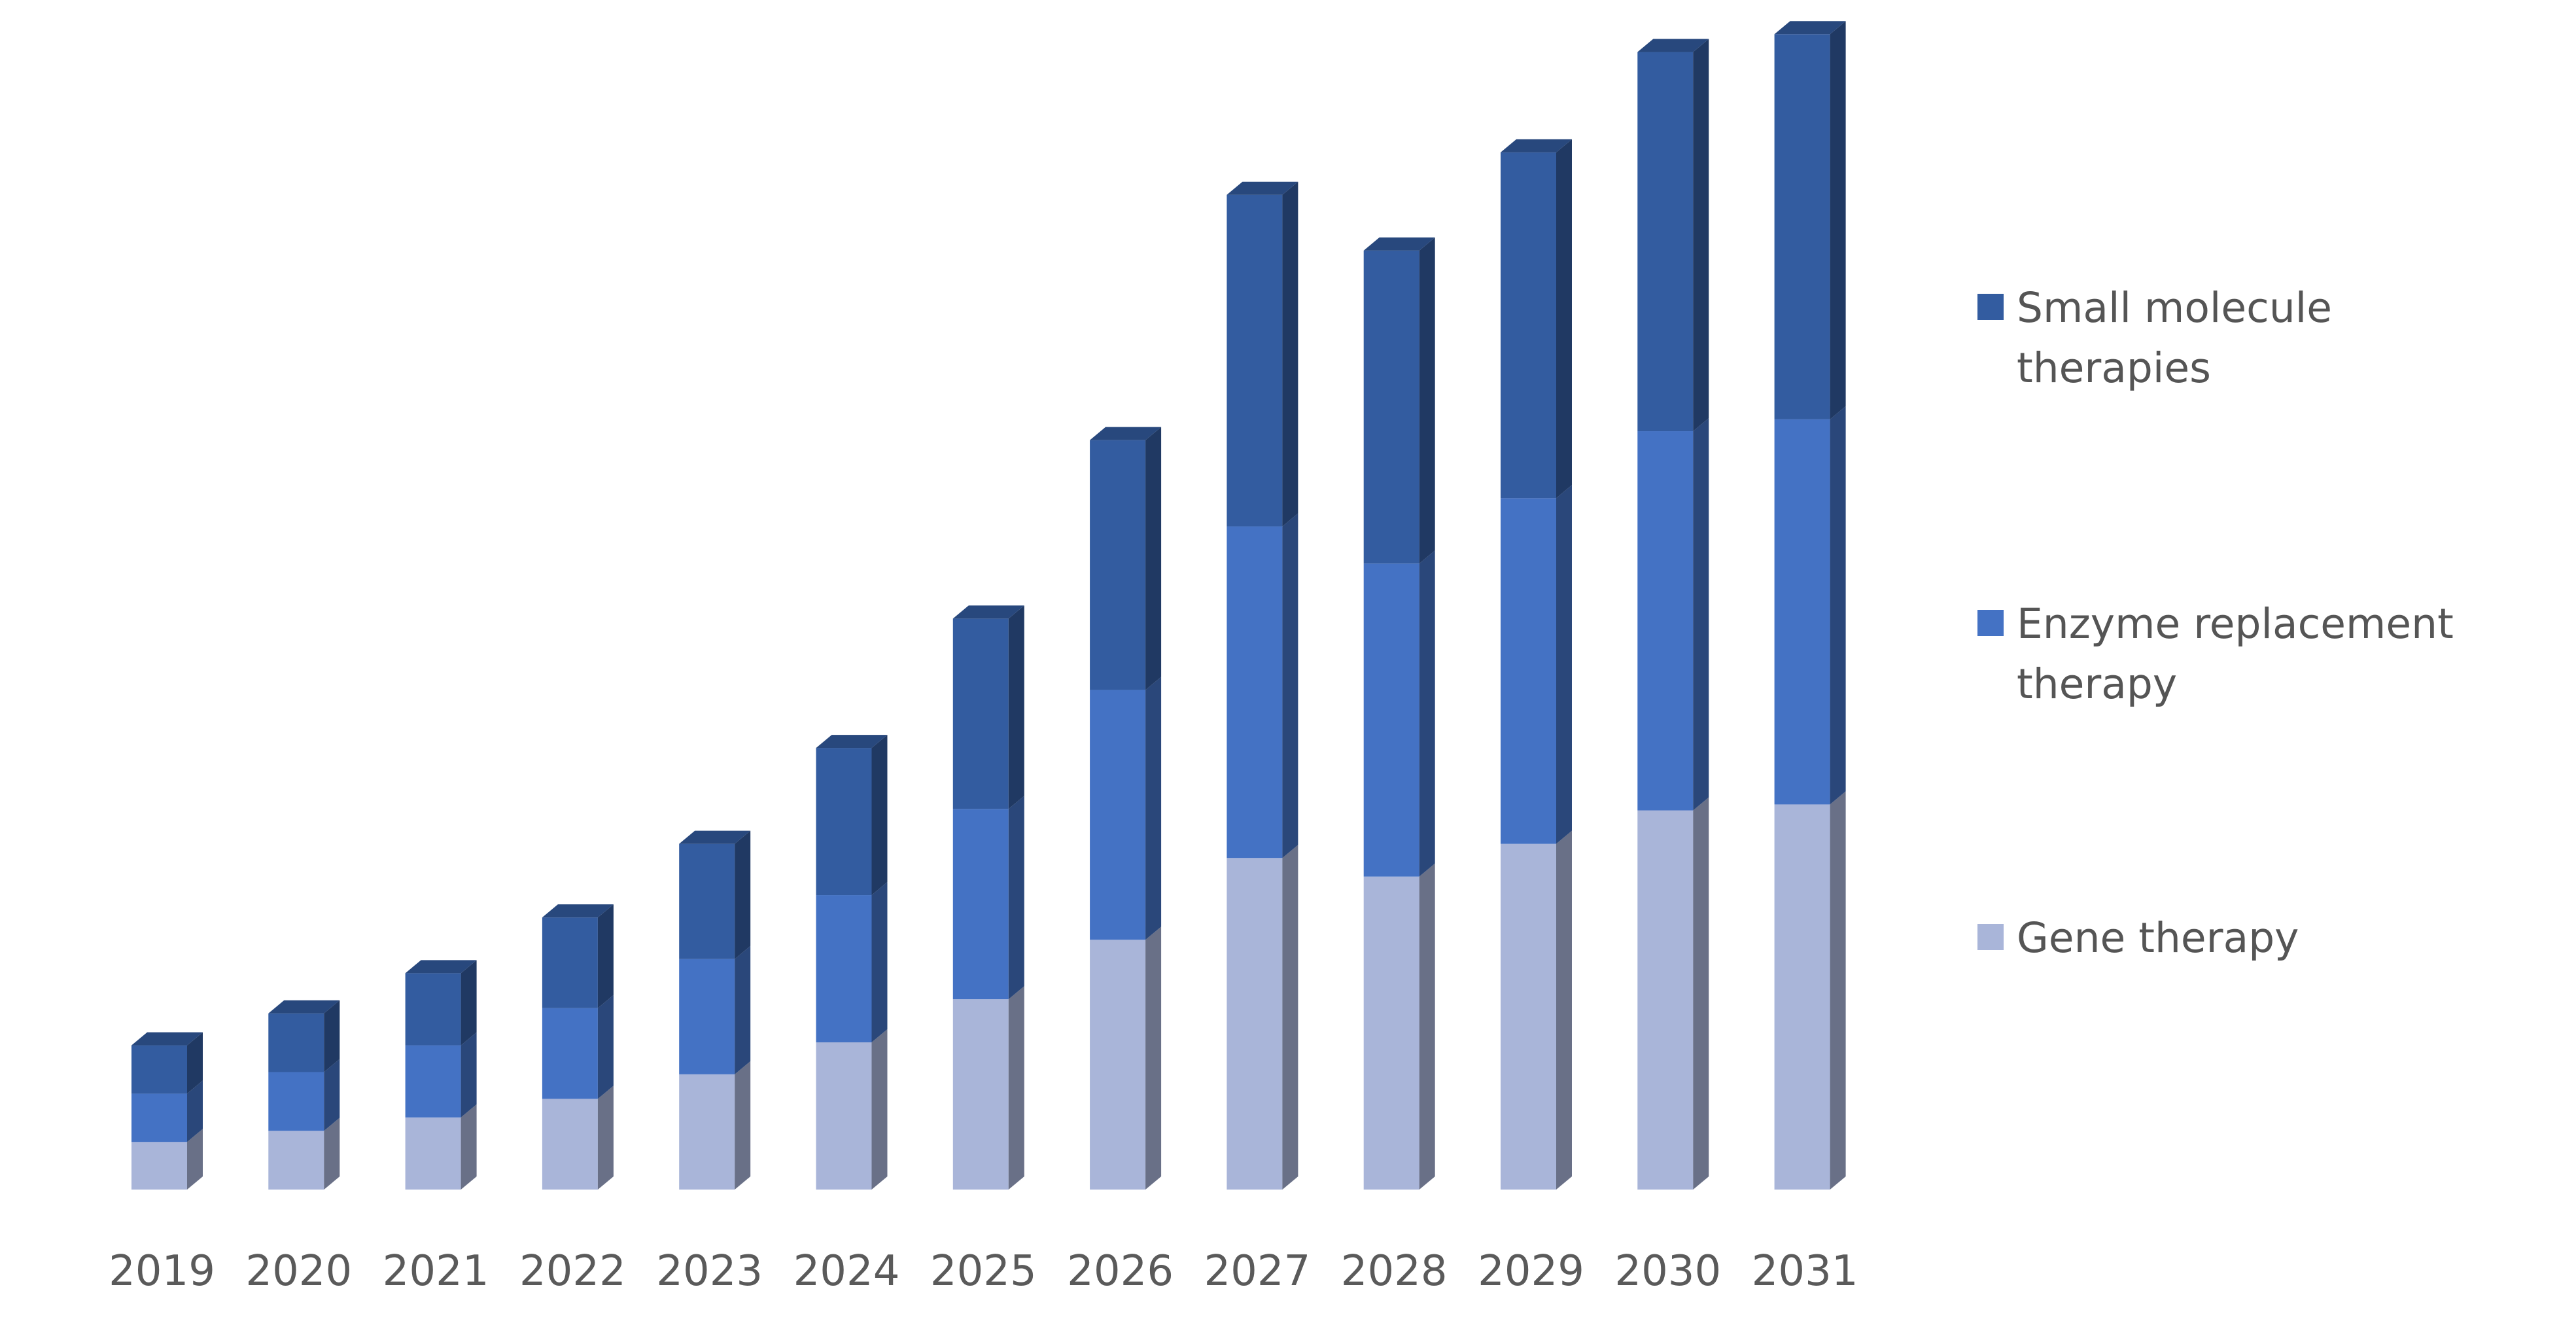 The image size is (2576, 1325). What do you see at coordinates (1255, 692) in the screenshot?
I see `bar-enzyme-replacement-therapy-2027` at bounding box center [1255, 692].